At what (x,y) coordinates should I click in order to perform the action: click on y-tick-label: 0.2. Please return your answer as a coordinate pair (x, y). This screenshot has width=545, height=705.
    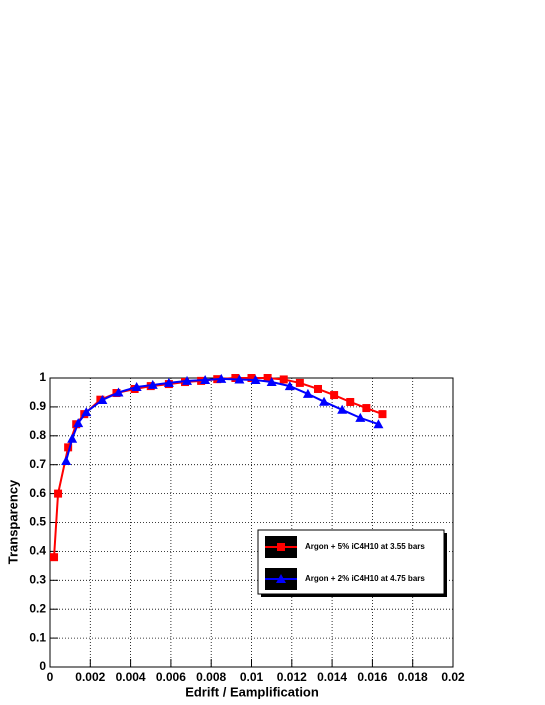
    Looking at the image, I should click on (37, 608).